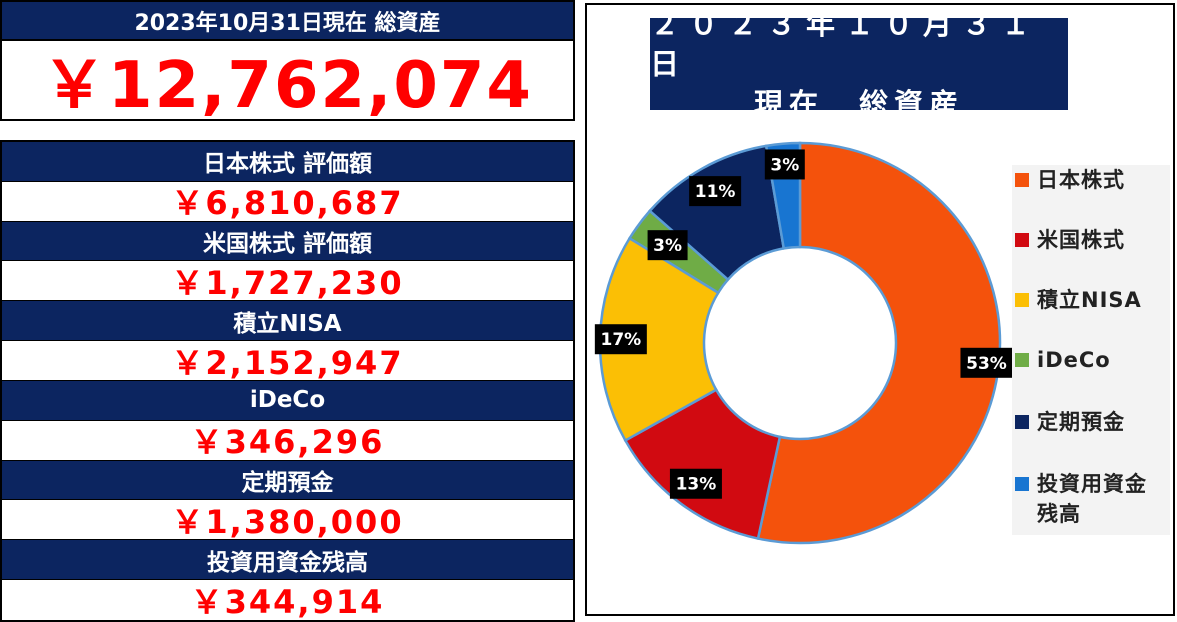 The height and width of the screenshot is (622, 1177). I want to click on total-assets-value: ￥12,762,074, so click(287, 82).